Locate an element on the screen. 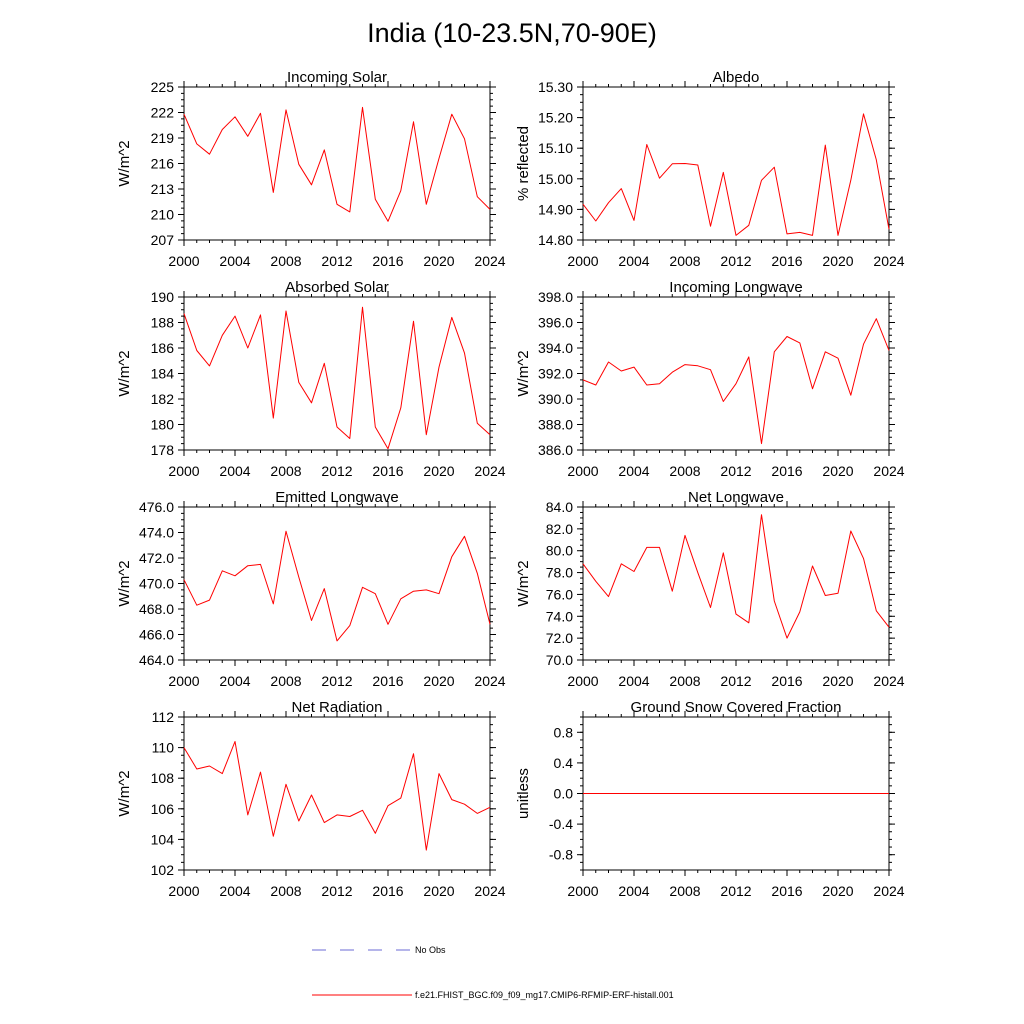 This screenshot has height=1024, width=1024. y-tick-label: 210 is located at coordinates (163, 215).